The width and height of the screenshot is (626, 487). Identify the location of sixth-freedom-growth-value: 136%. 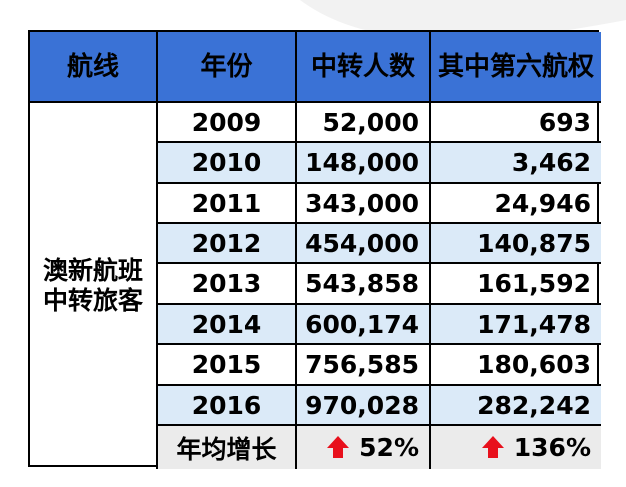
(552, 447).